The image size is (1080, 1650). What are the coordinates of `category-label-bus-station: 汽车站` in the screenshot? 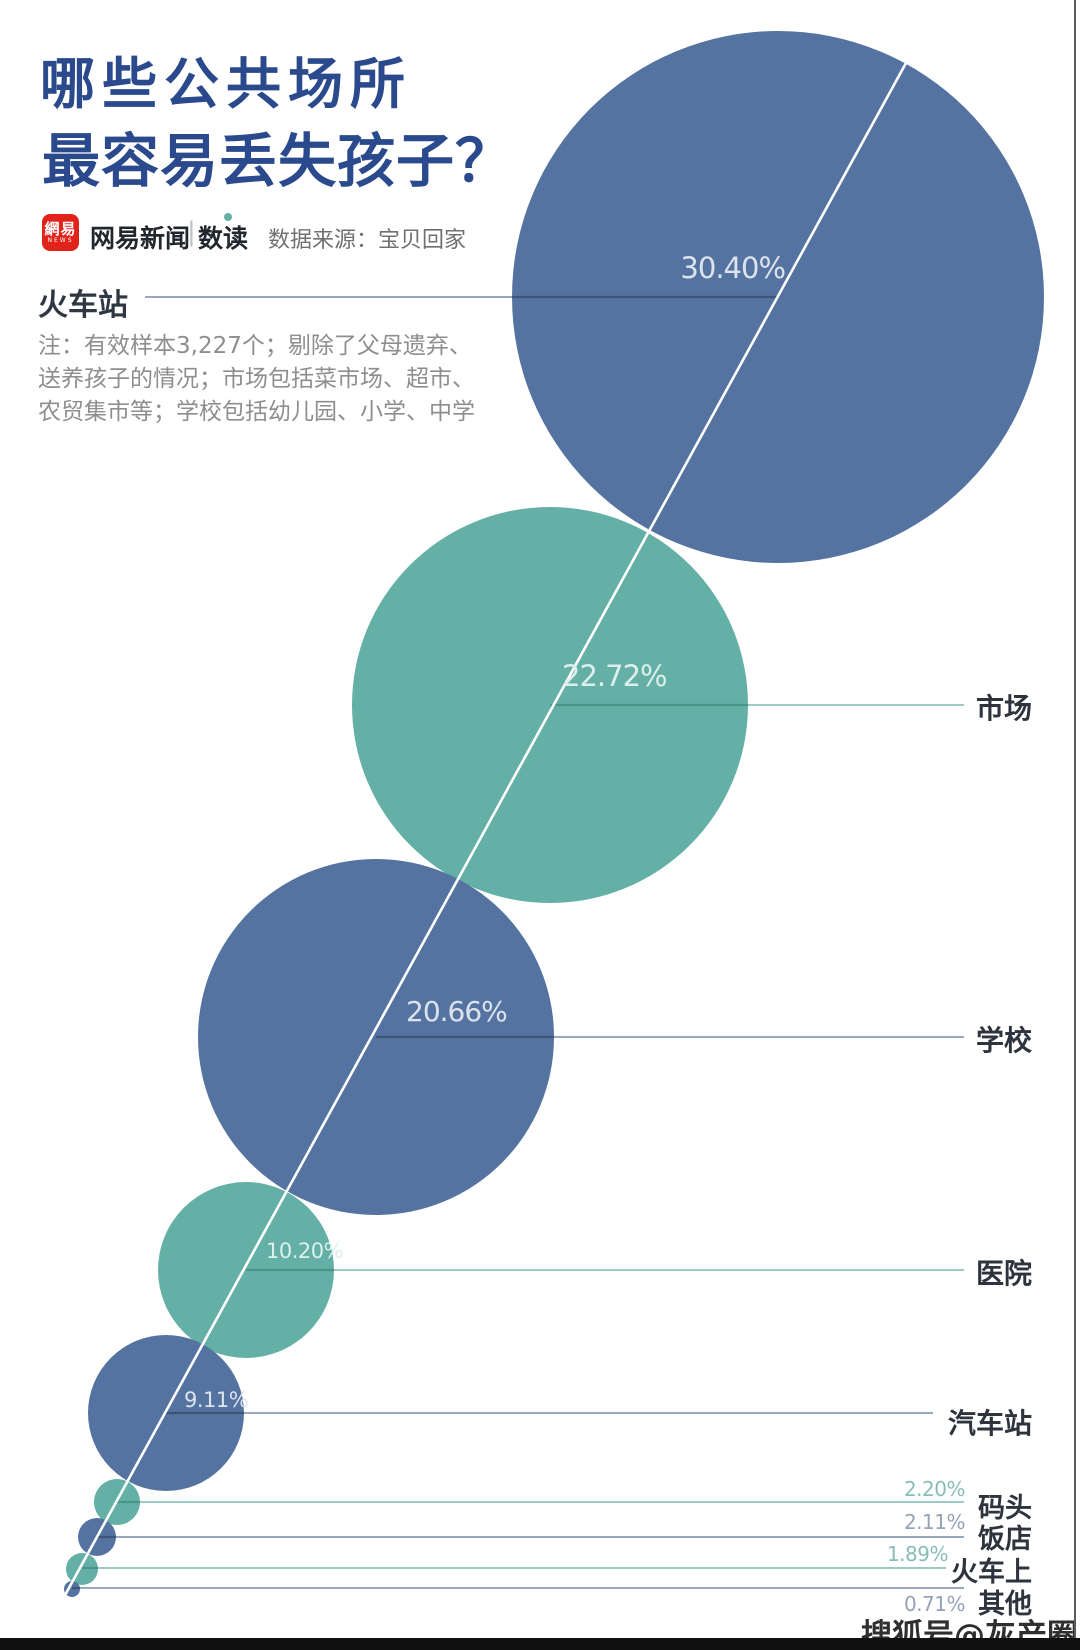 It's located at (989, 1423).